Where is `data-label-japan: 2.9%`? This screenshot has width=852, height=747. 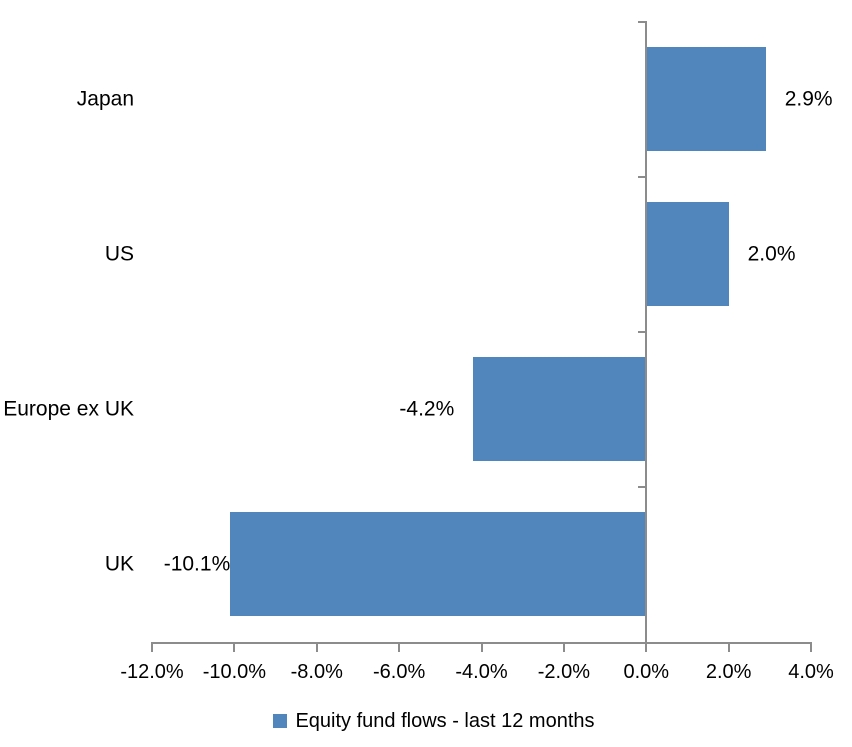
data-label-japan: 2.9% is located at coordinates (808, 98).